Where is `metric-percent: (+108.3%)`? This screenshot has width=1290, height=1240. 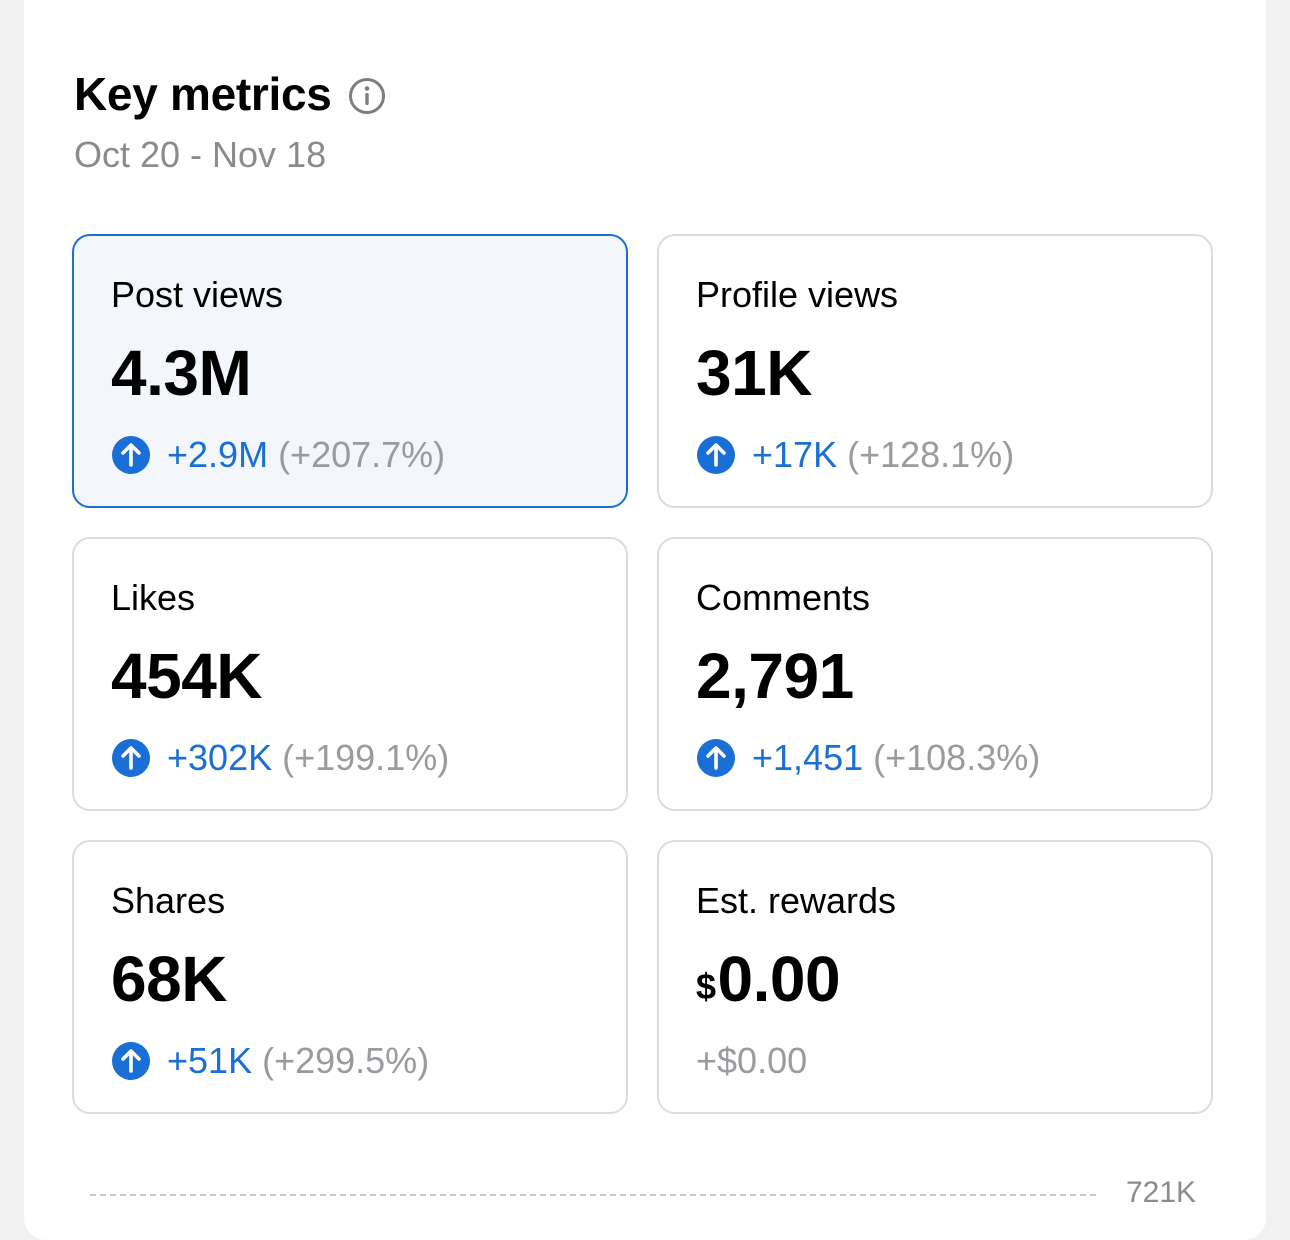
metric-percent: (+108.3%) is located at coordinates (957, 757).